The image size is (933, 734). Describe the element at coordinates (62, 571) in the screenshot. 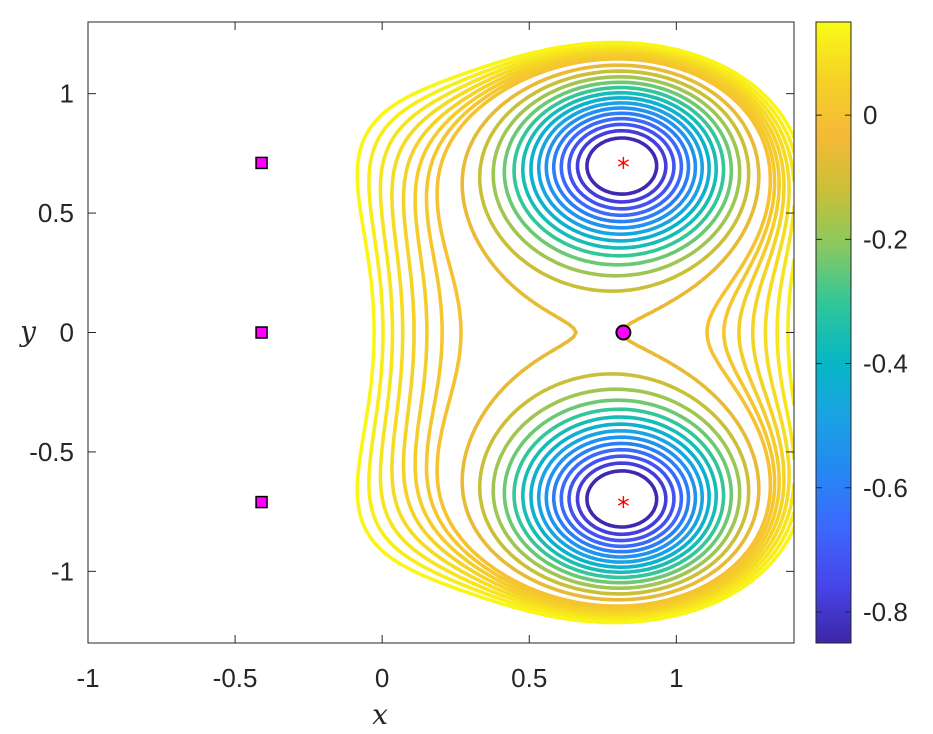

I see `y-tick-label: -1` at that location.